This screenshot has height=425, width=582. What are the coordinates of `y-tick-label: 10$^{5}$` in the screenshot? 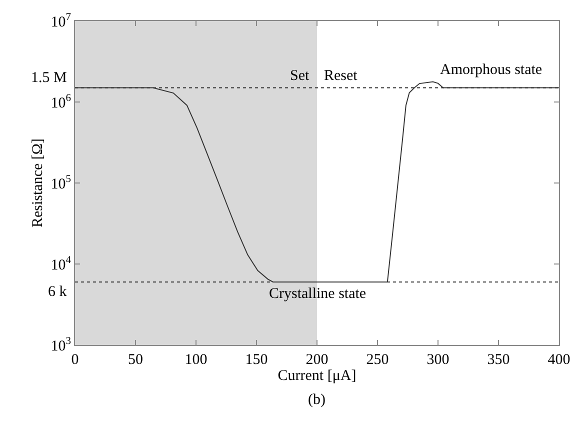 It's located at (60, 183).